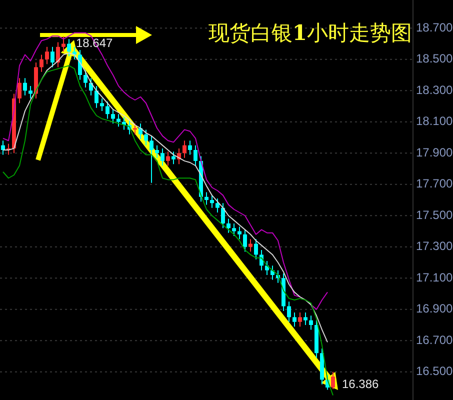  I want to click on y-tick-label: 17.900, so click(434, 152).